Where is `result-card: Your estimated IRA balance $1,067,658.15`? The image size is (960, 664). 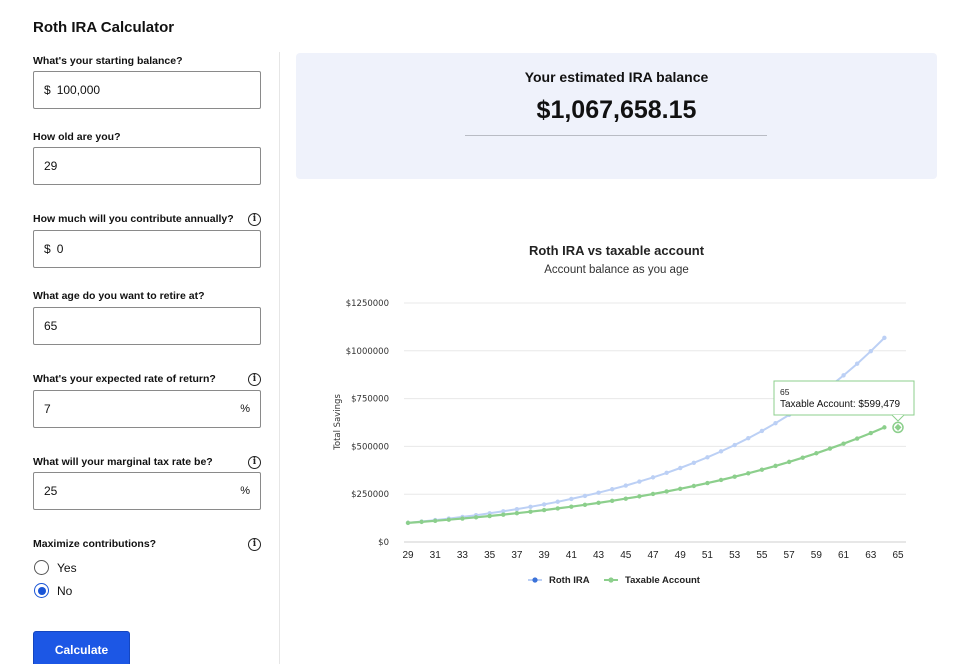 result-card: Your estimated IRA balance $1,067,658.15 is located at coordinates (616, 116).